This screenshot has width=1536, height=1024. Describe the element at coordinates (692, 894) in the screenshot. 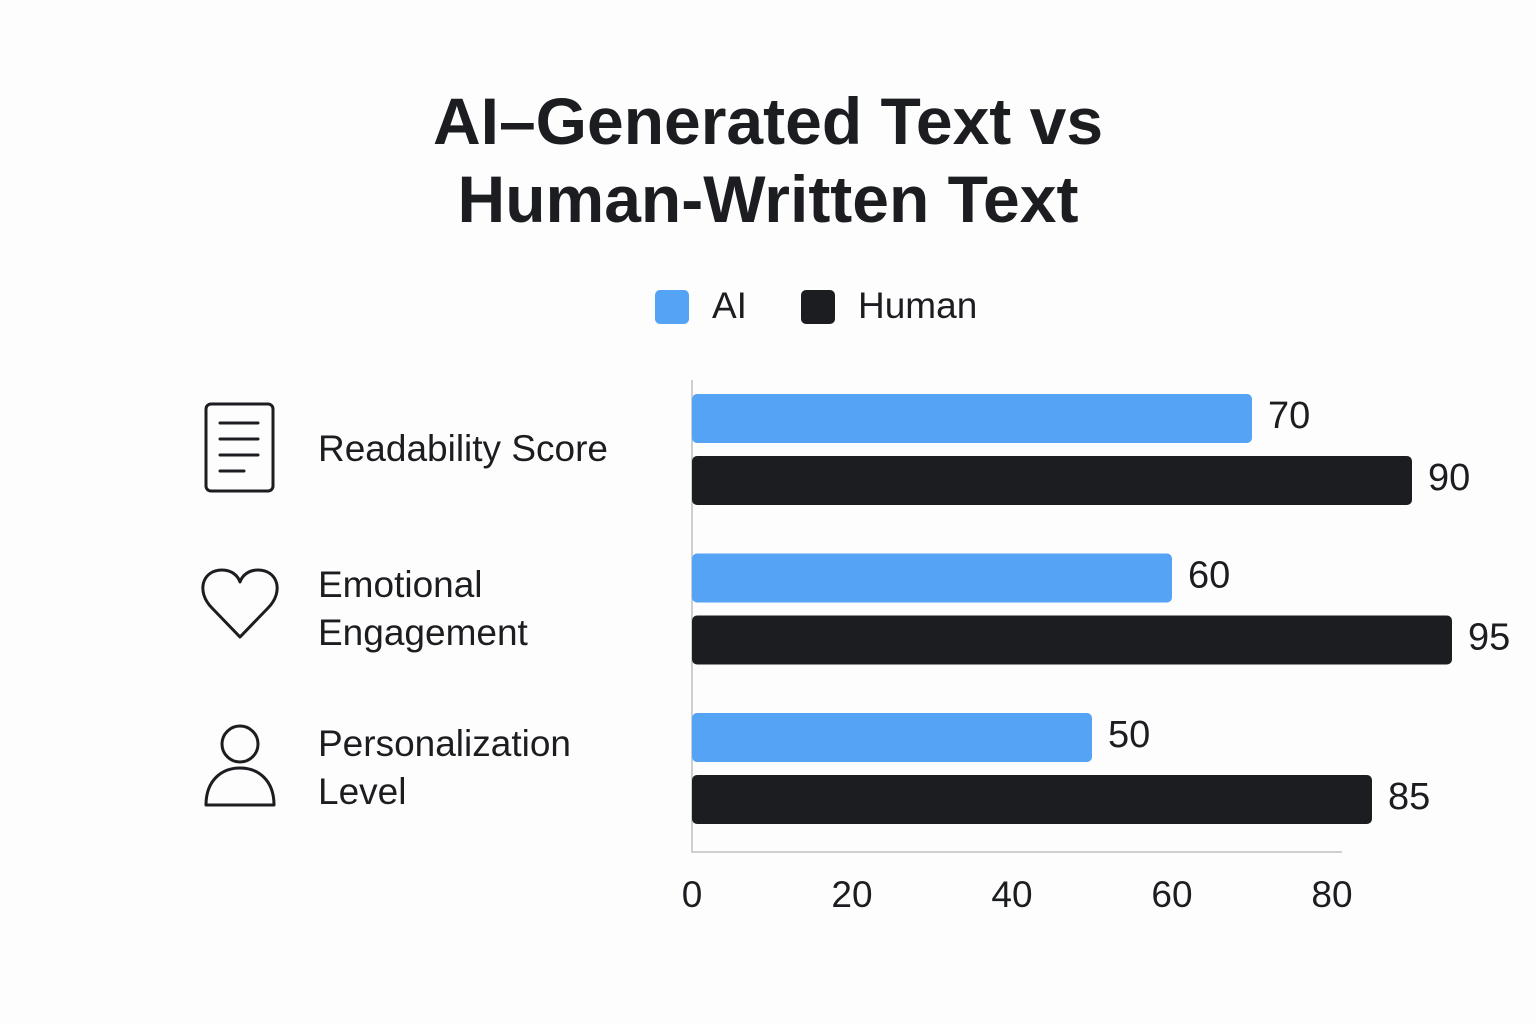

I see `x-tick-label: 0` at that location.